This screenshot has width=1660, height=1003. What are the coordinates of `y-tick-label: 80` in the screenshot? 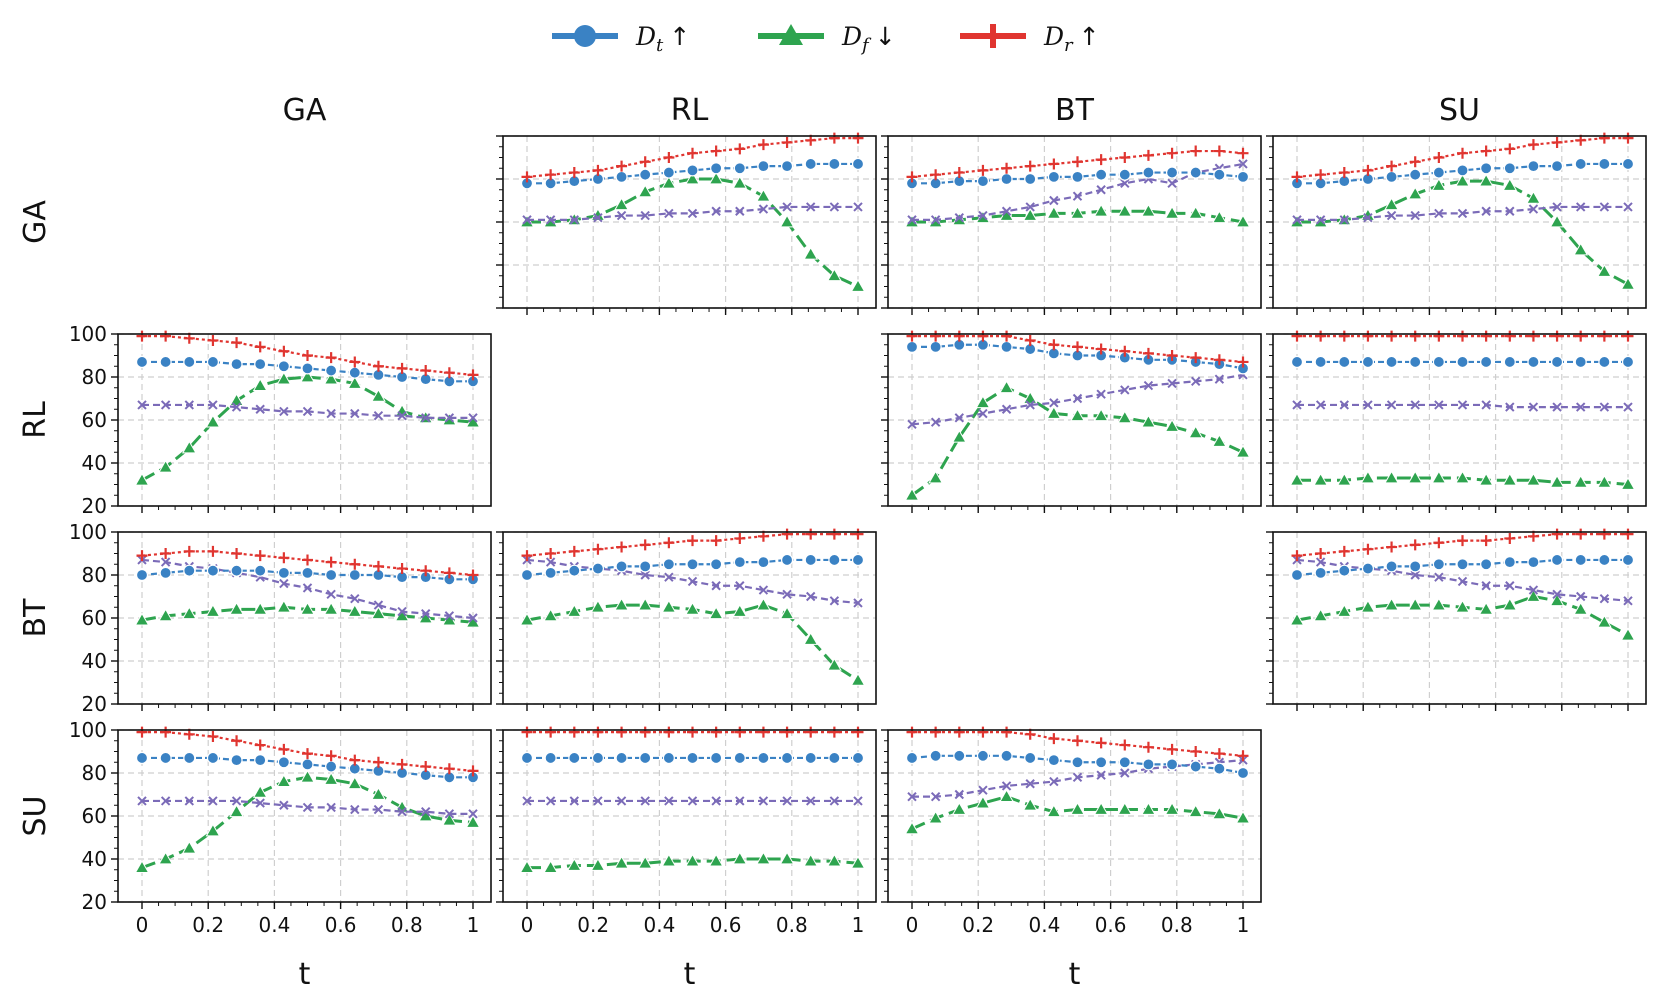 It's located at (94, 377).